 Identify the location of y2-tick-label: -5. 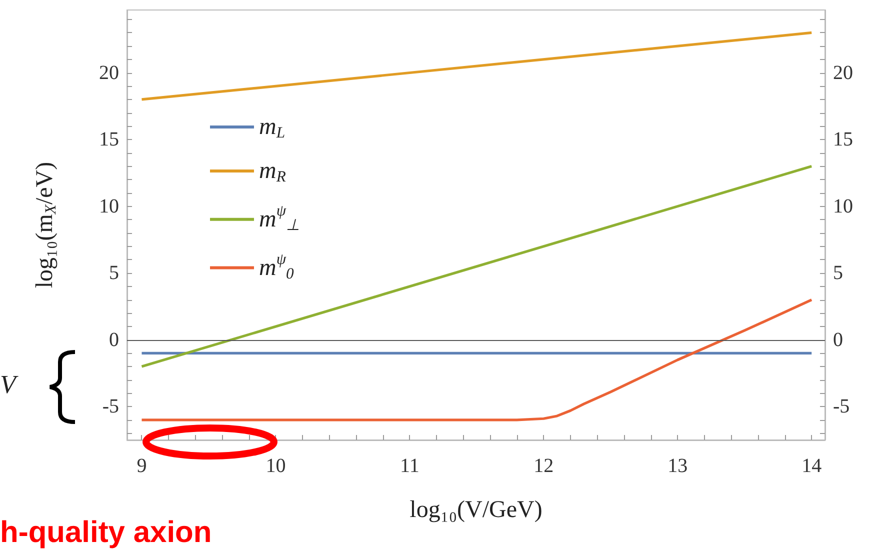
(841, 407).